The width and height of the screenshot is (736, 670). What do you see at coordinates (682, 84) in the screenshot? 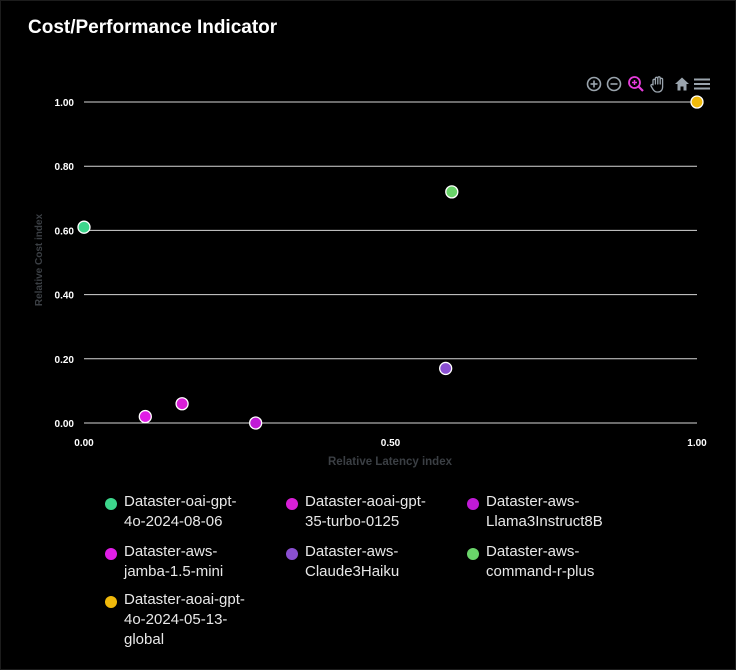
I see `home-icon` at bounding box center [682, 84].